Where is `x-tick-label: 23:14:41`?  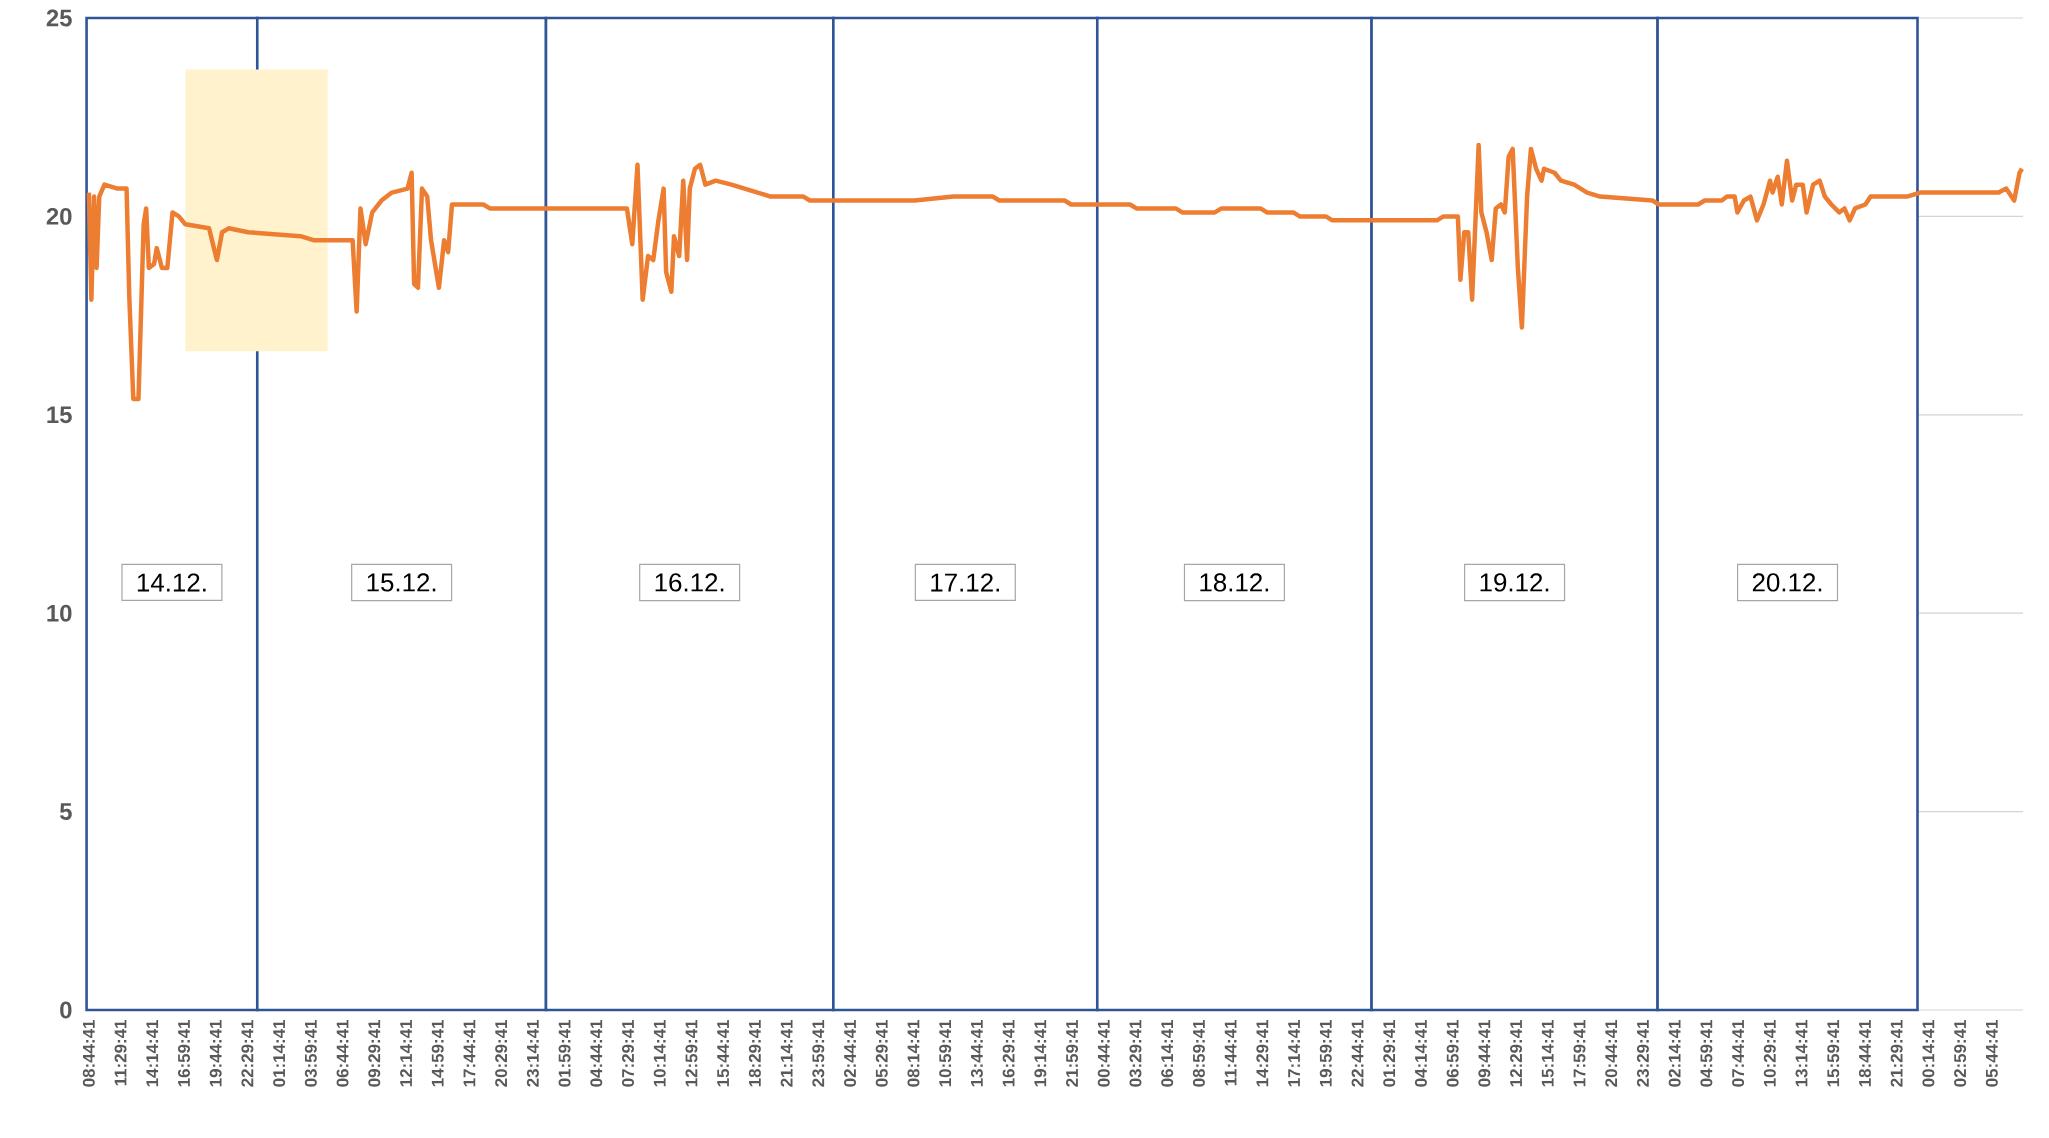 x-tick-label: 23:14:41 is located at coordinates (532, 1053).